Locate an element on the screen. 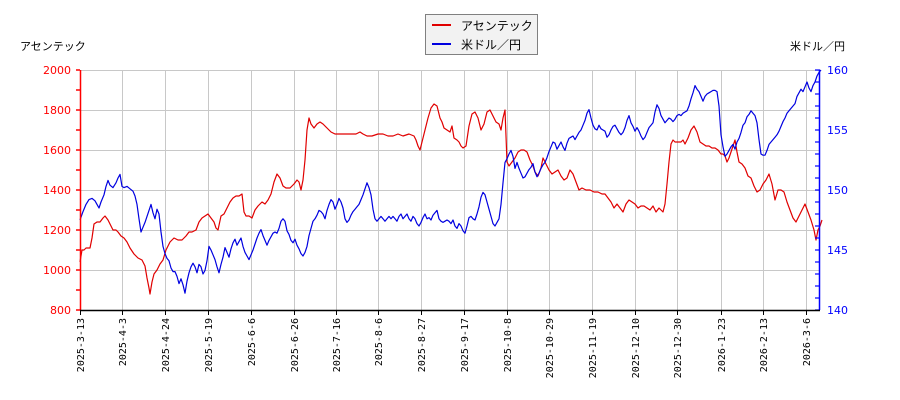 This screenshot has height=400, width=900. left-axis-title: アセンテック is located at coordinates (53, 46).